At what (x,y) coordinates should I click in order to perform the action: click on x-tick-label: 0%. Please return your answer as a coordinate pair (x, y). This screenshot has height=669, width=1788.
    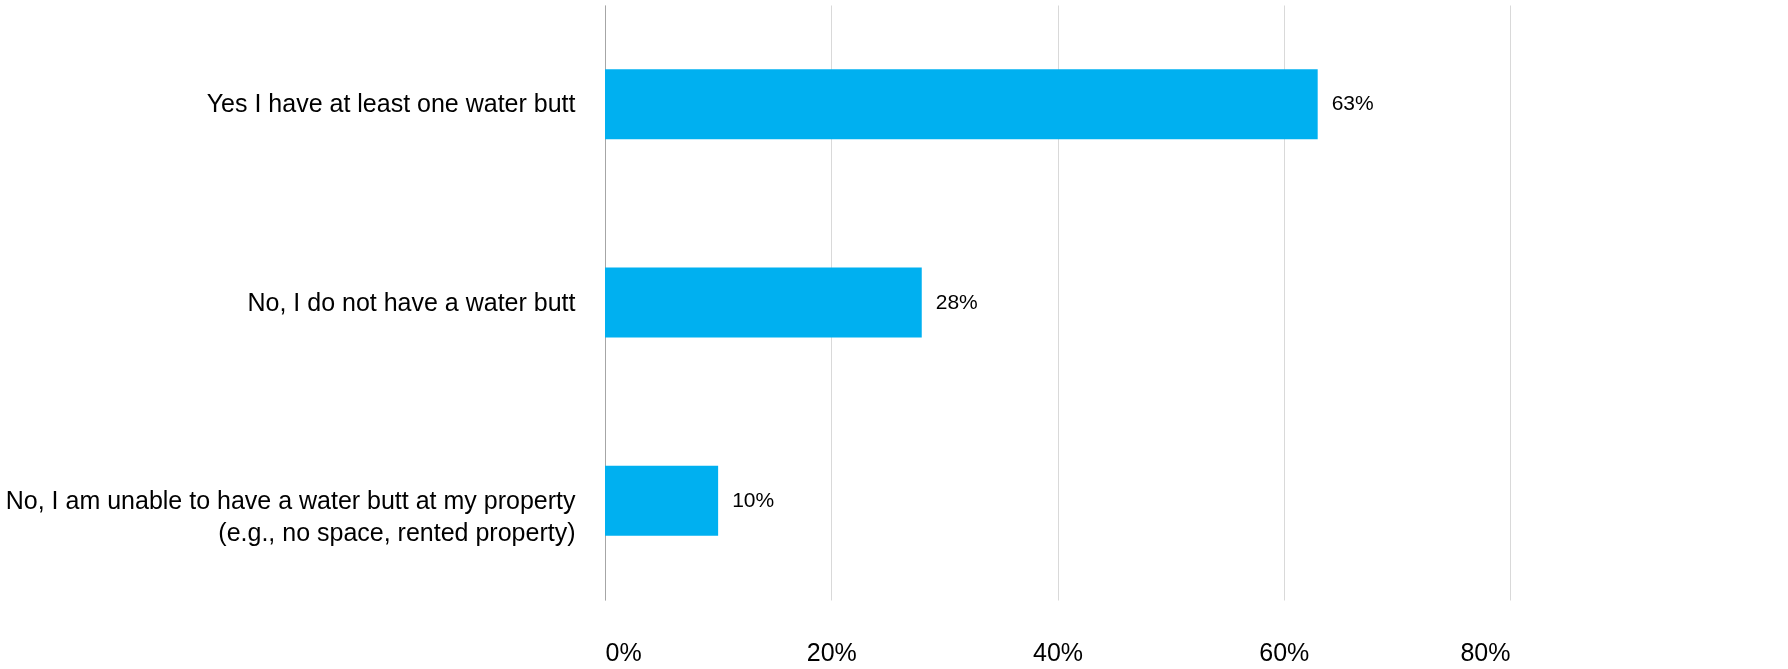
    Looking at the image, I should click on (623, 651).